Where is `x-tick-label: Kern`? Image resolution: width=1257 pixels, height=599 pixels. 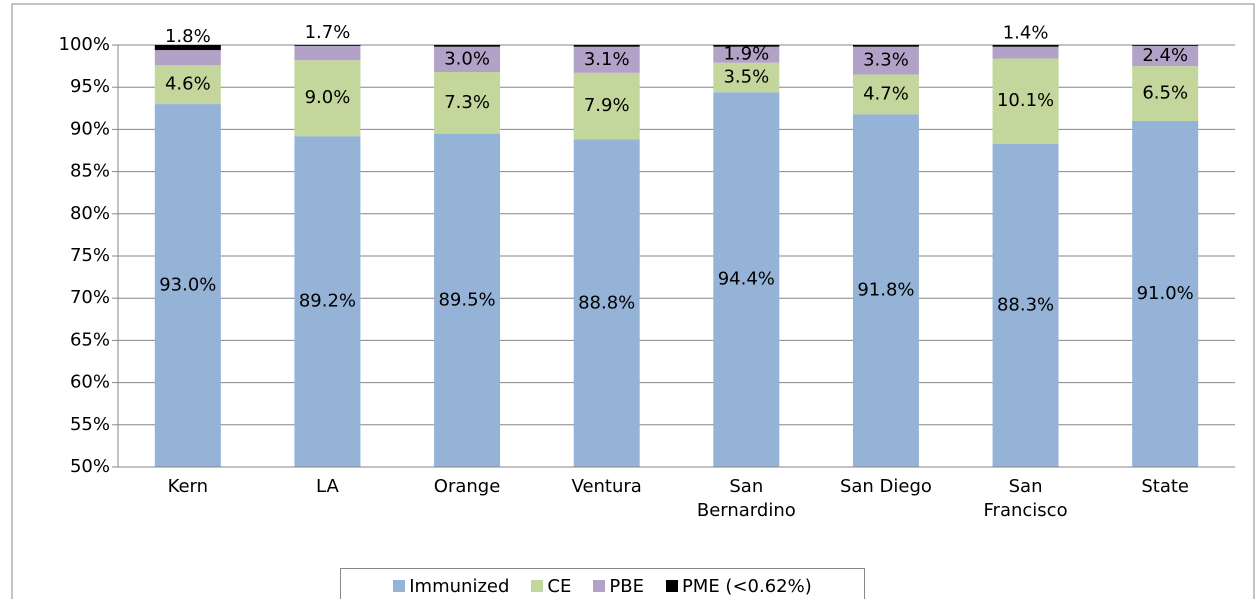
x-tick-label: Kern is located at coordinates (188, 486).